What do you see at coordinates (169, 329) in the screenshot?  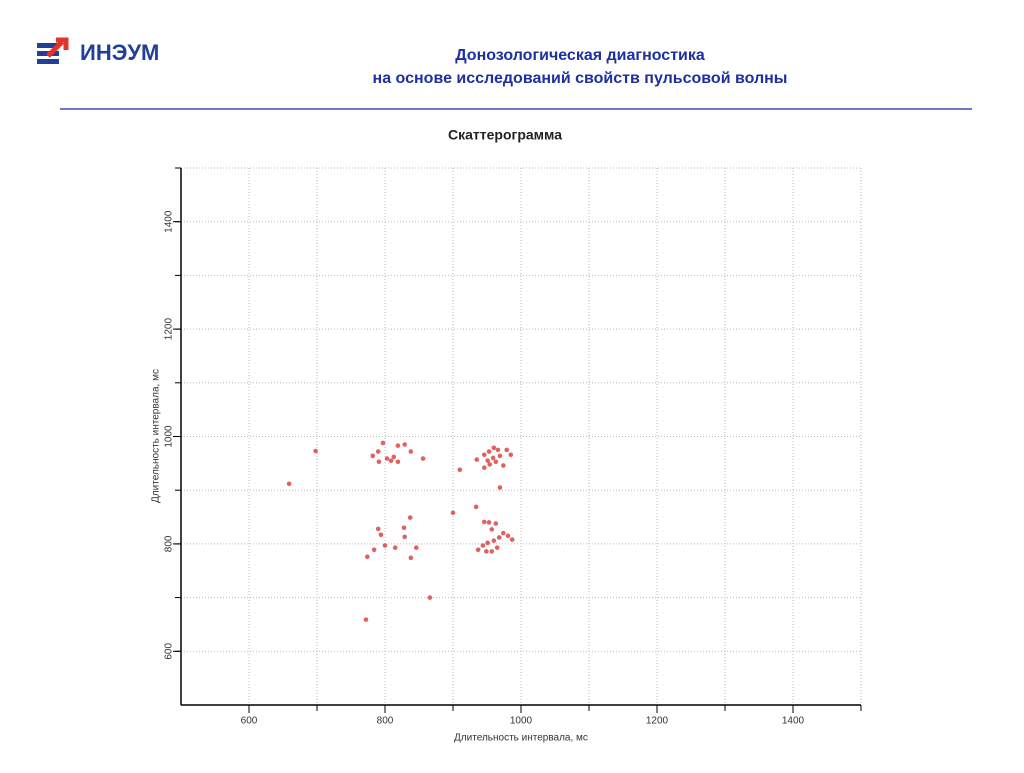 I see `y-tick-label: 1200` at bounding box center [169, 329].